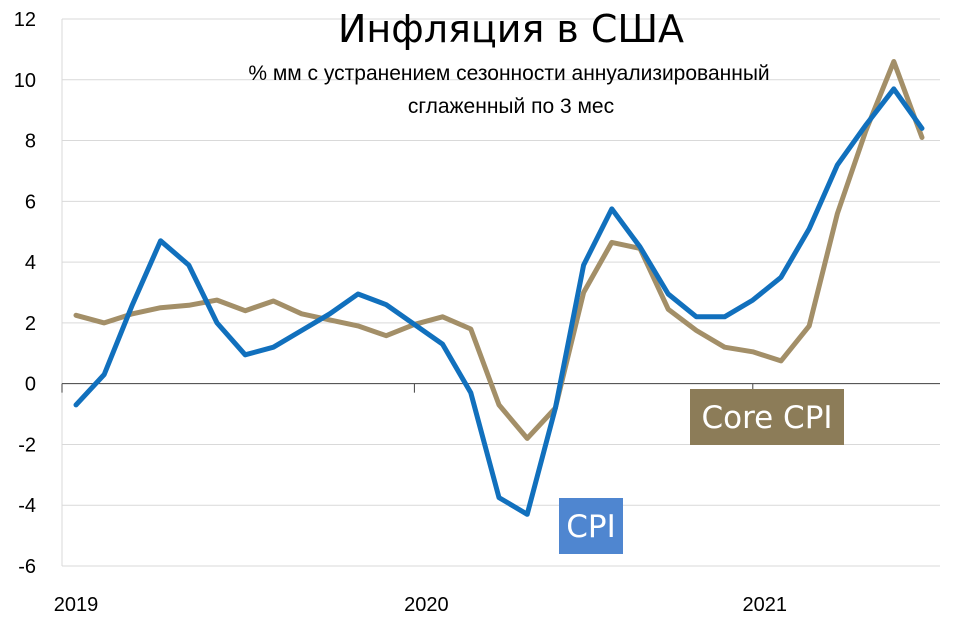 Image resolution: width=974 pixels, height=627 pixels. I want to click on y-tick-label: 6, so click(30, 202).